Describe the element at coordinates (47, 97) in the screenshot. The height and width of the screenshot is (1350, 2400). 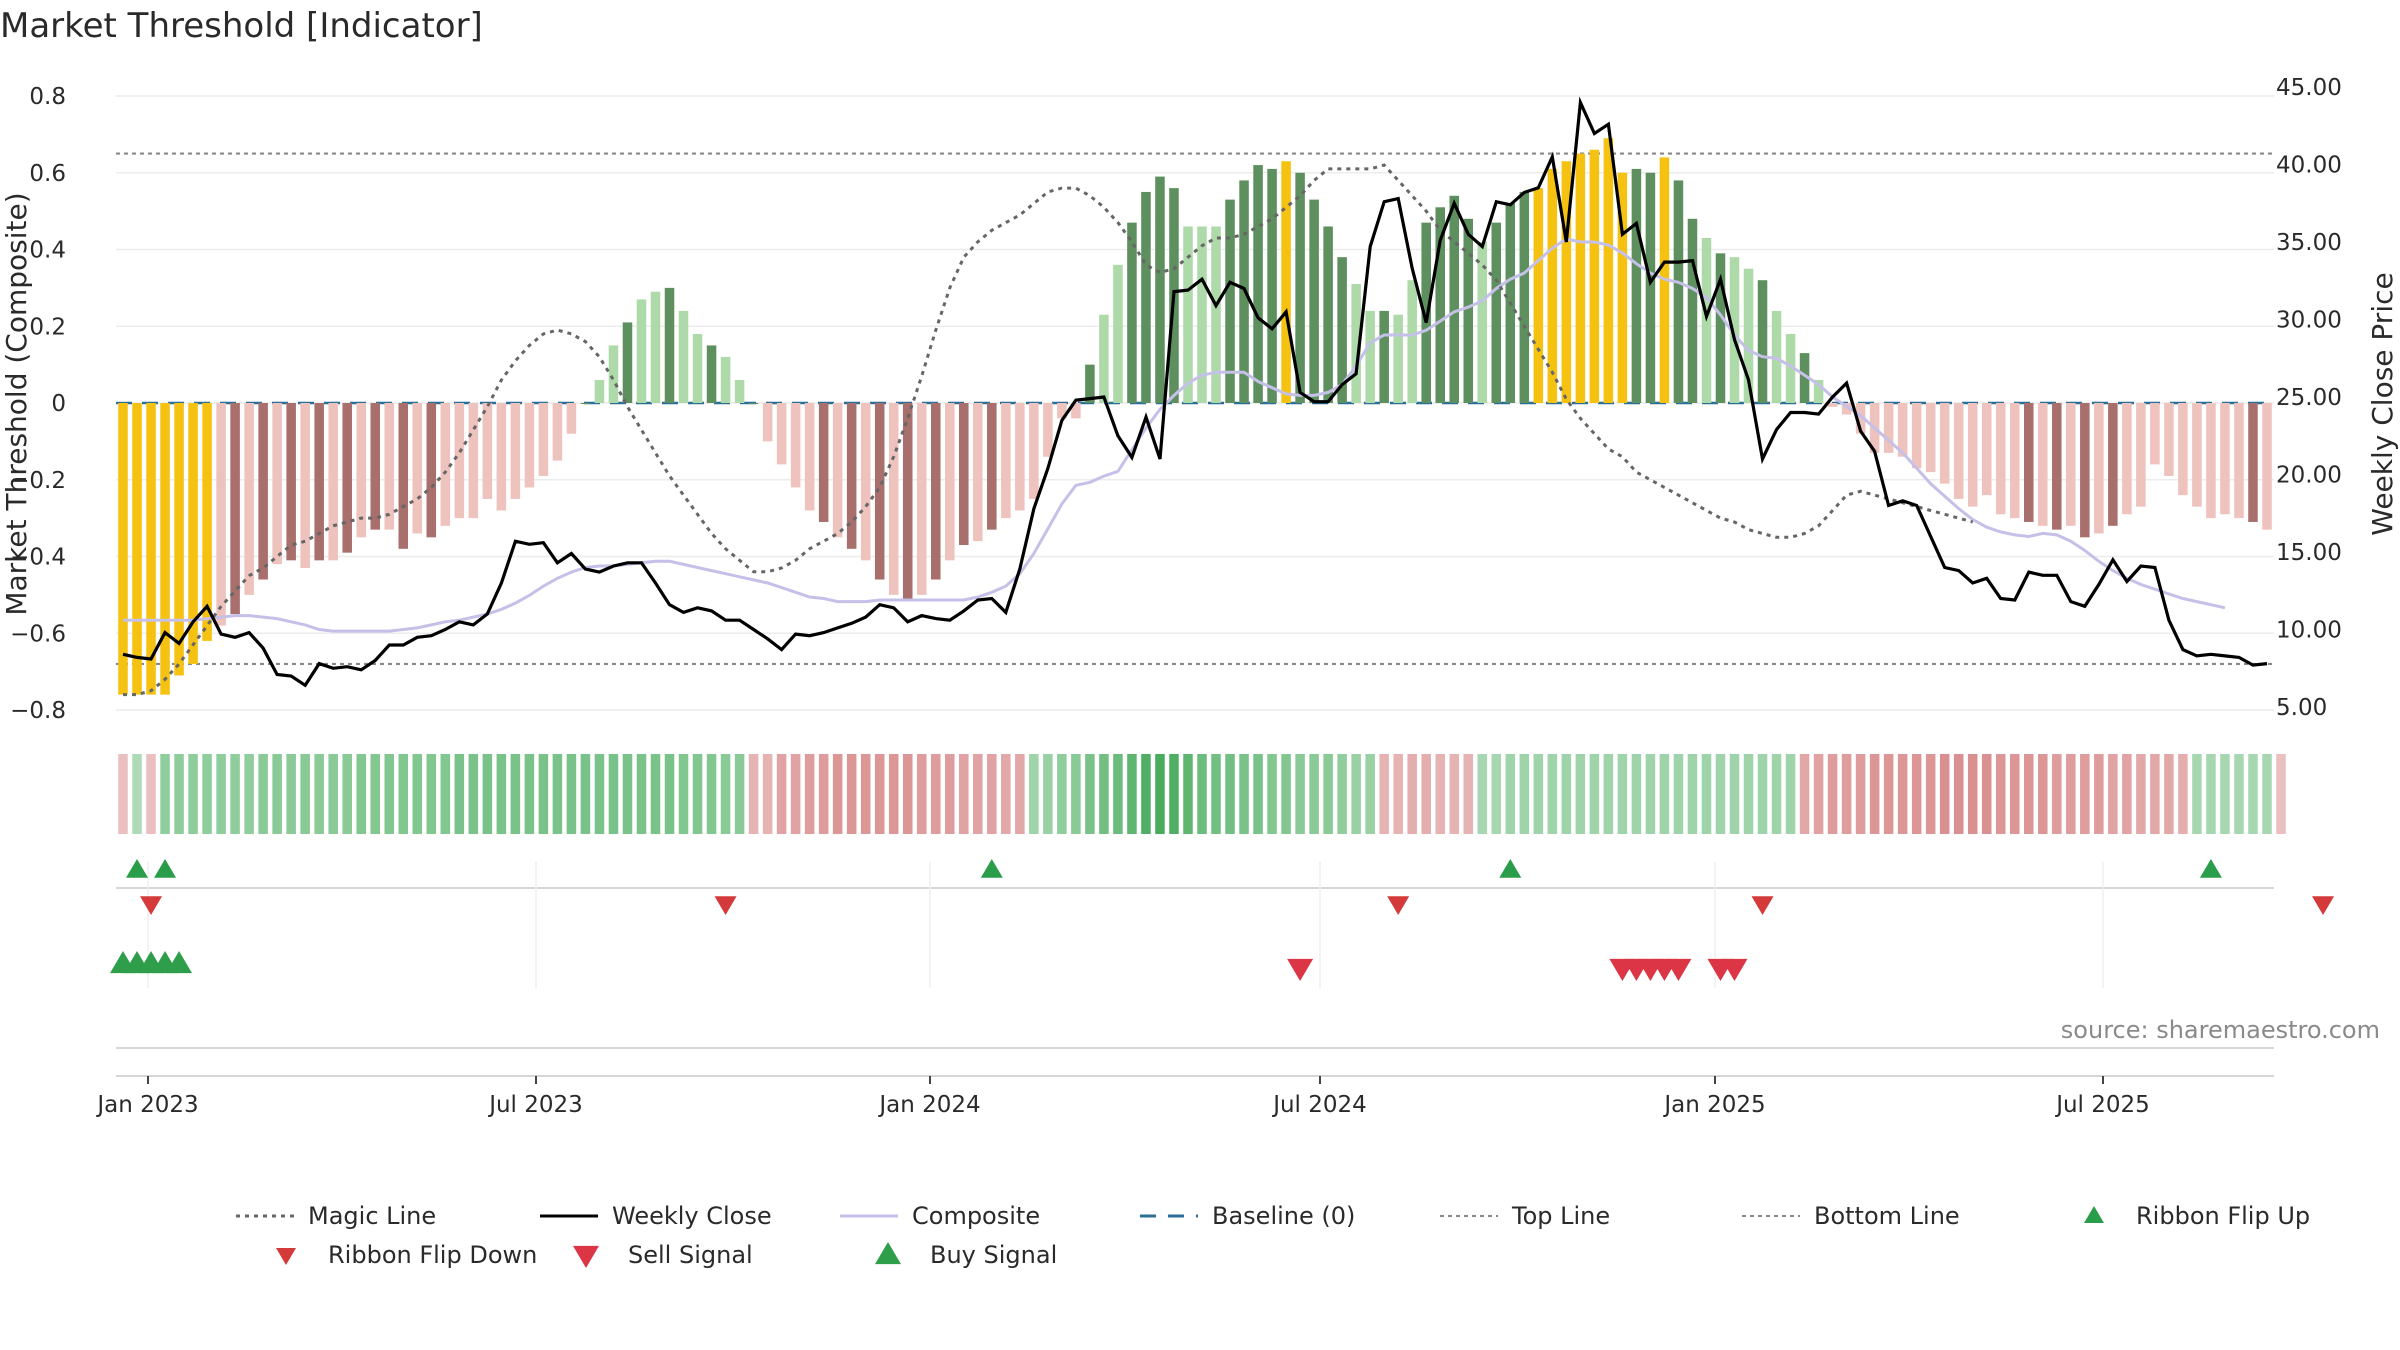
I see `y-tick-label: 0.8` at that location.